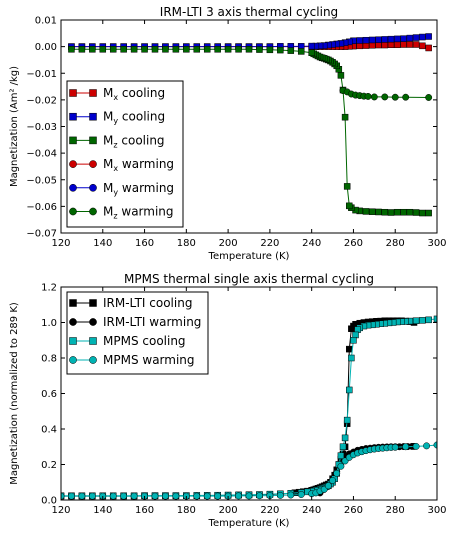 The image size is (452, 536). Describe the element at coordinates (49, 288) in the screenshot. I see `y-tick-label: 1.2` at that location.